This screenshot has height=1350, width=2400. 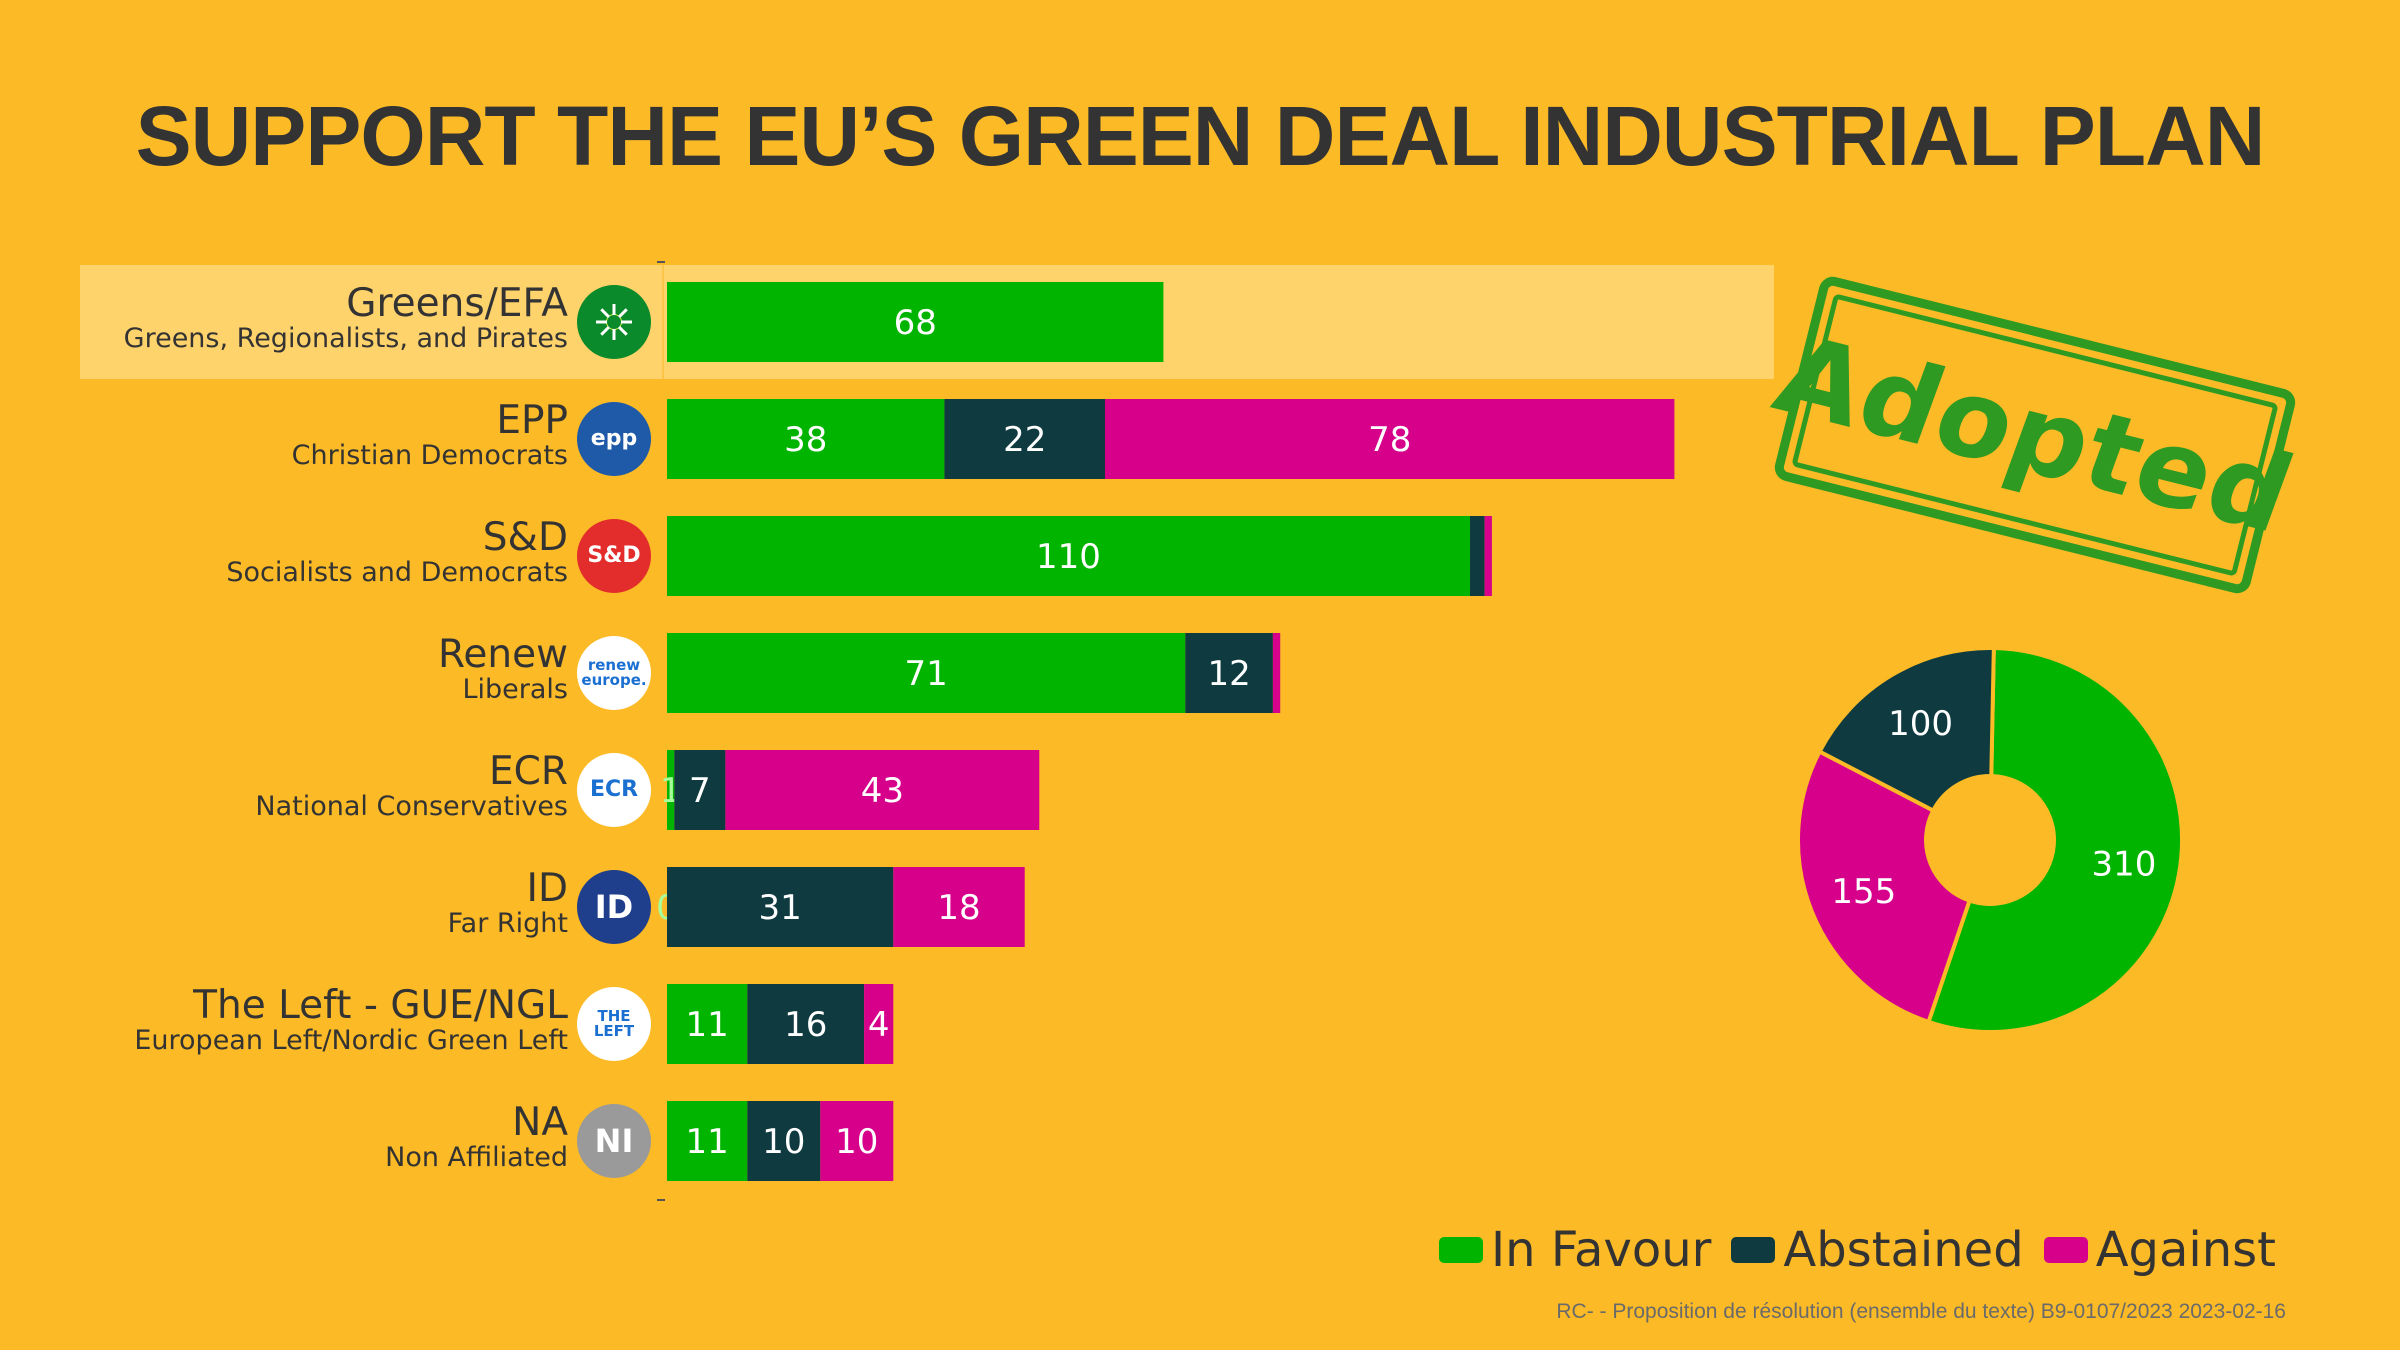 I want to click on greens-efa-logo-icon, so click(x=614, y=322).